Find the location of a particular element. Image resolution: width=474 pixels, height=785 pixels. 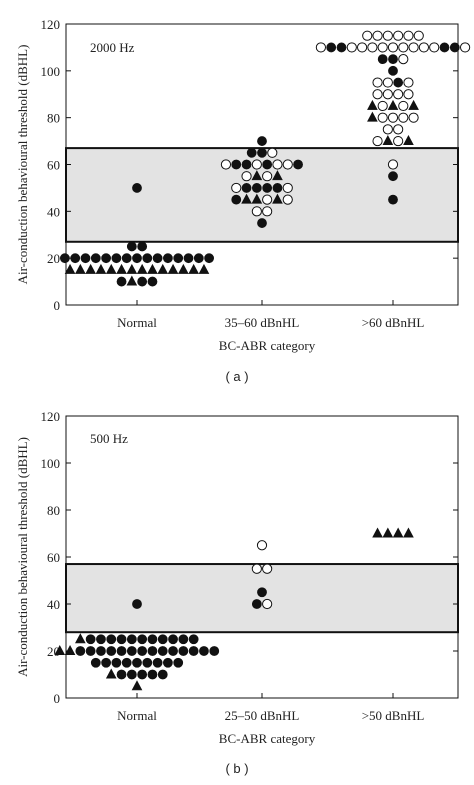

y-tick-label: 120 is located at coordinates (51, 416).